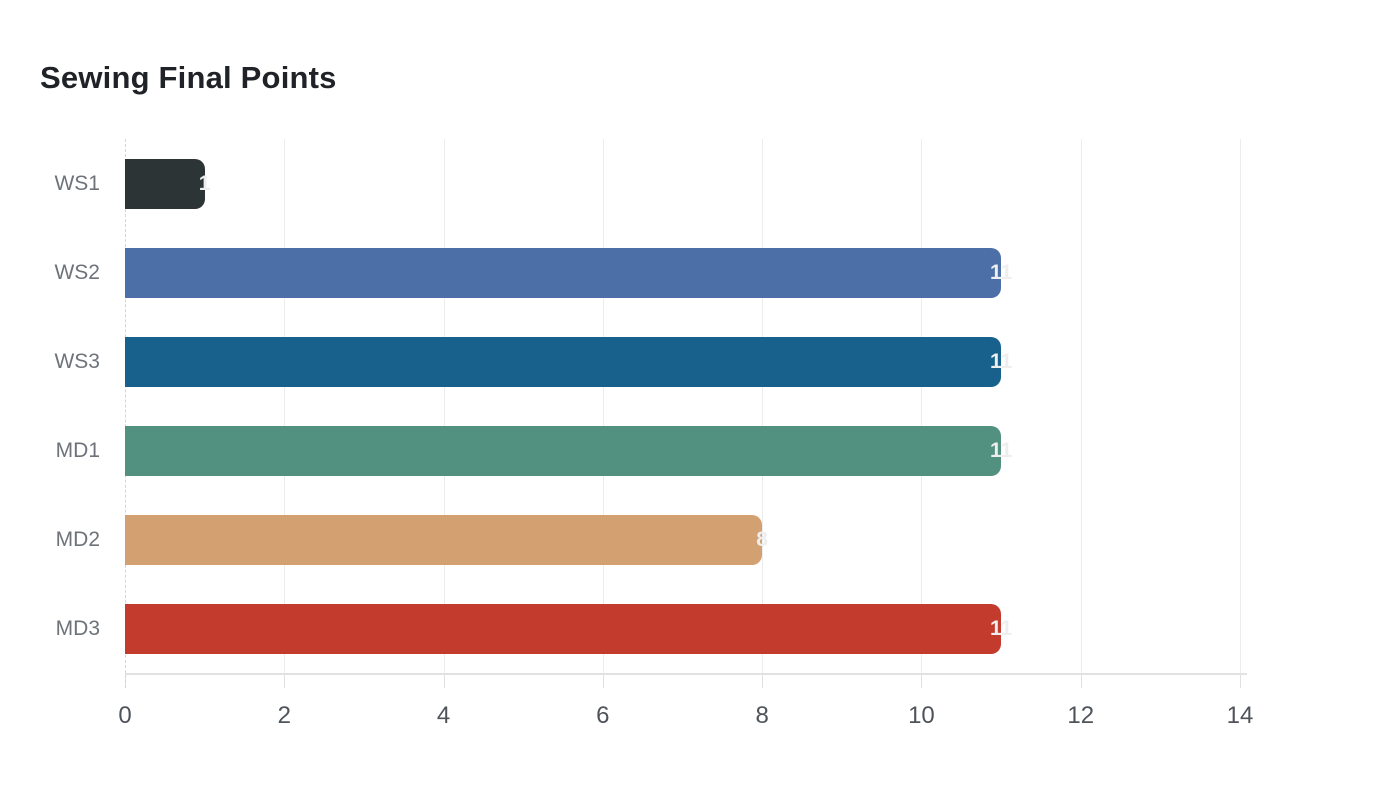  I want to click on x-tick-label: 6, so click(603, 715).